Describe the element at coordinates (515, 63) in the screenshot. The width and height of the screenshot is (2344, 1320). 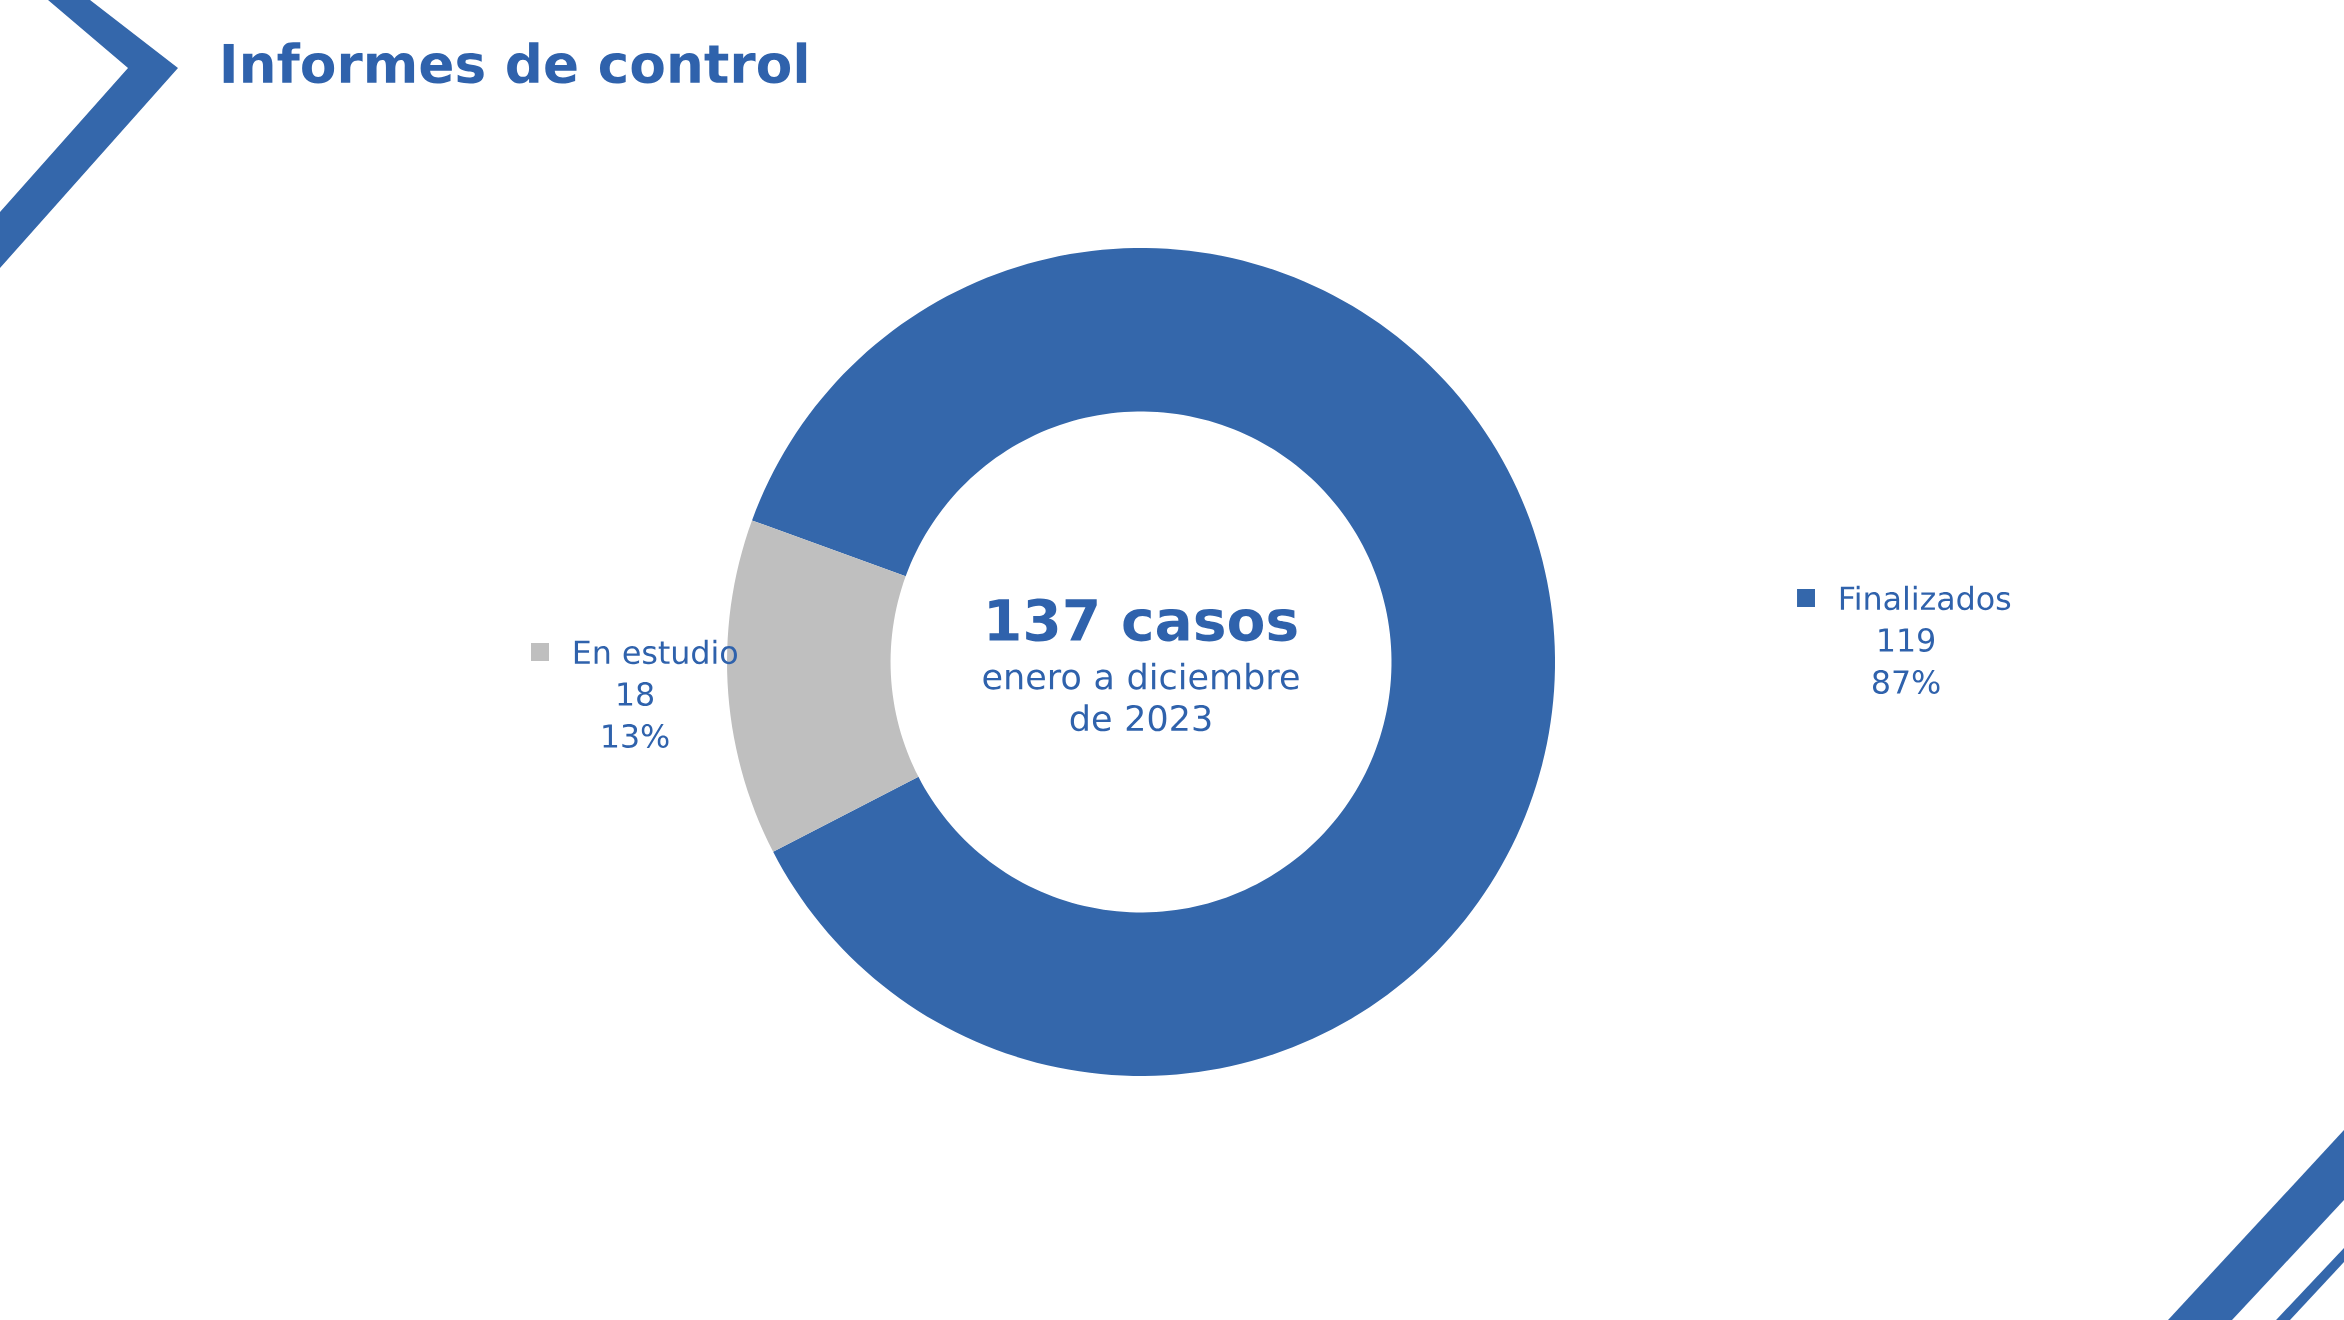
I see `chart-title: Informes de control` at that location.